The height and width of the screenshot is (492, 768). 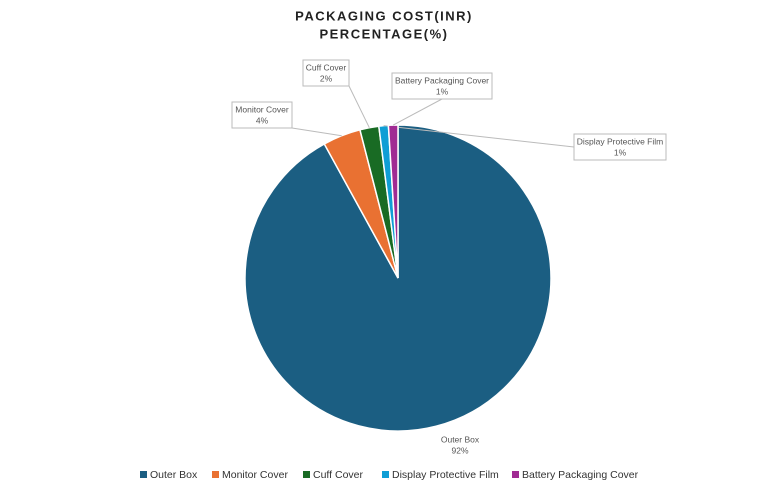 What do you see at coordinates (445, 475) in the screenshot?
I see `legend-label: Display Protective Film` at bounding box center [445, 475].